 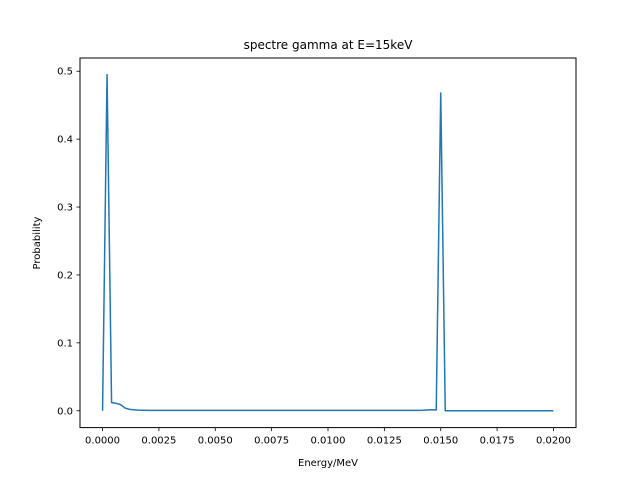 I want to click on x-tick-label: 0.0200, so click(x=553, y=441).